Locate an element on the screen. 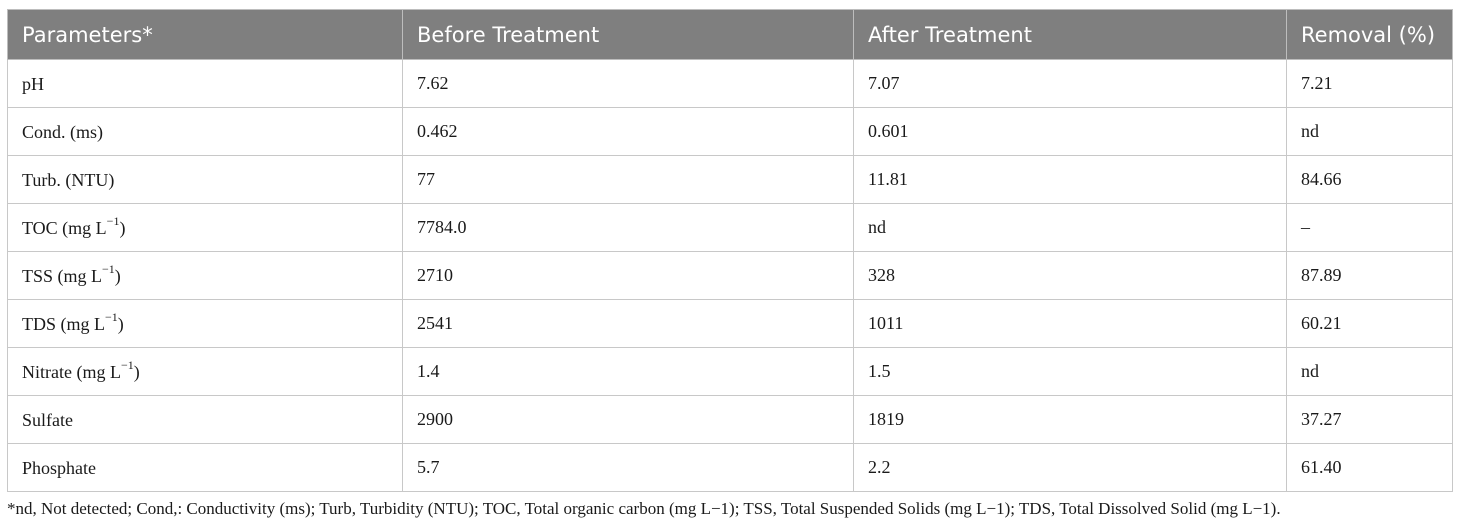  cell-before: 7.62 is located at coordinates (628, 83).